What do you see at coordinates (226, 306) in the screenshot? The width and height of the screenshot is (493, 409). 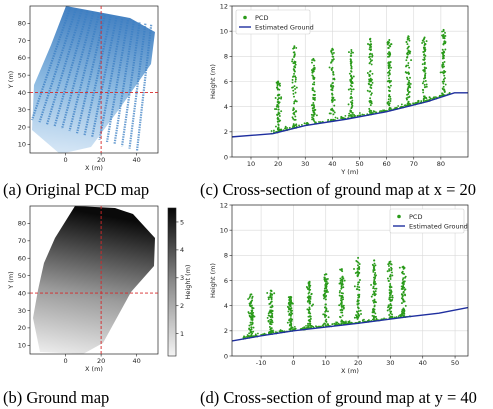 I see `y-tick-label: 4` at bounding box center [226, 306].